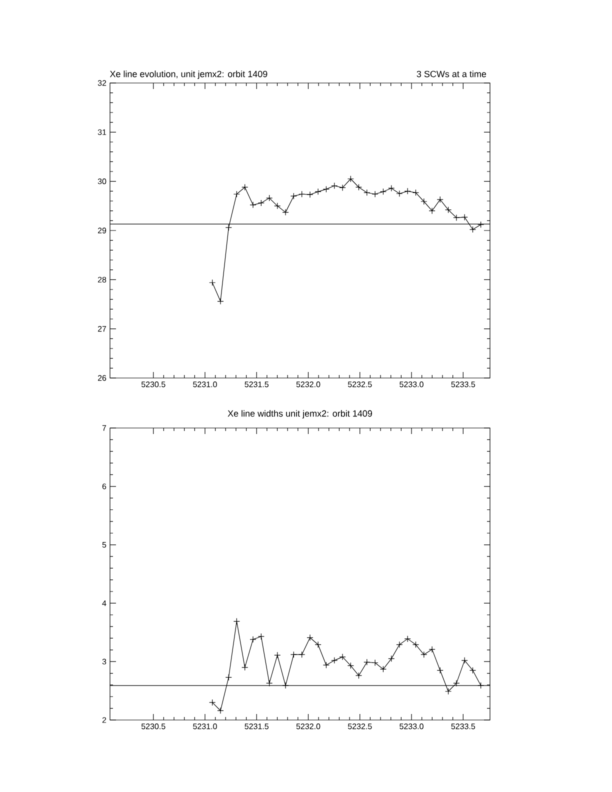 Image resolution: width=612 pixels, height=792 pixels. Describe the element at coordinates (102, 279) in the screenshot. I see `y-tick-label: 28` at that location.